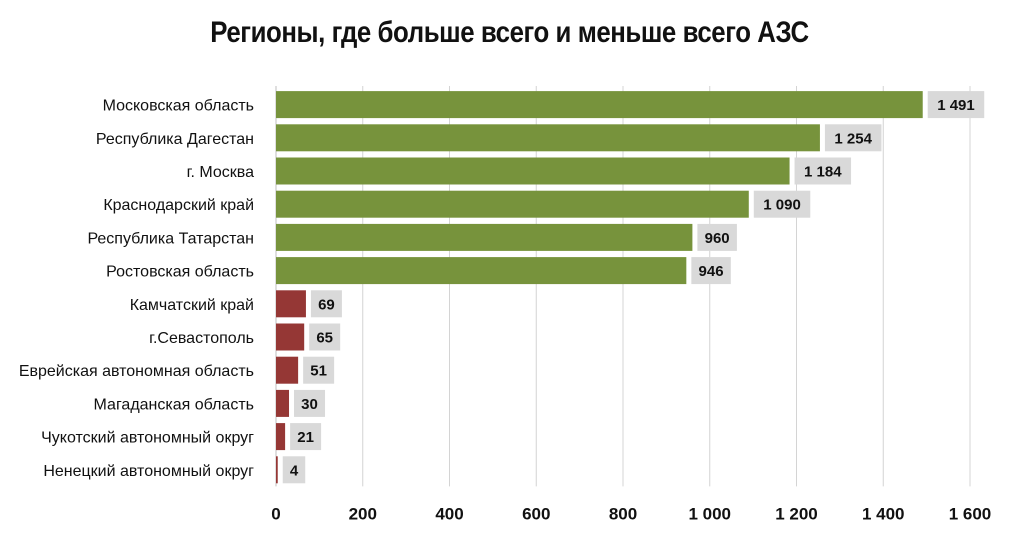 This screenshot has width=1019, height=539. I want to click on value-label: 1 254, so click(853, 138).